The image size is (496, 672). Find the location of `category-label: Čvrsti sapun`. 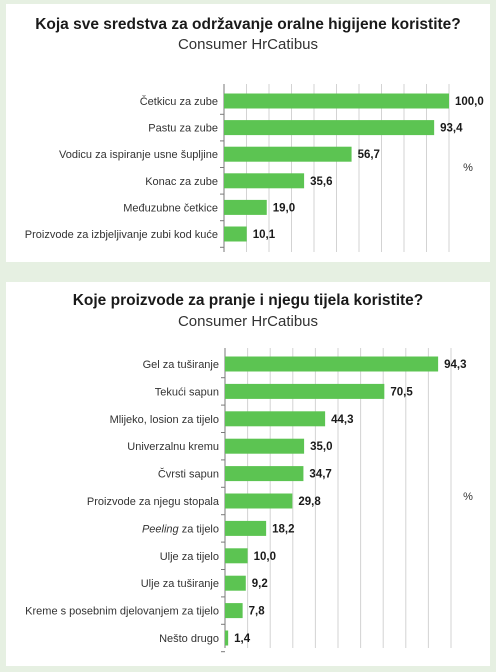

category-label: Čvrsti sapun is located at coordinates (188, 474).